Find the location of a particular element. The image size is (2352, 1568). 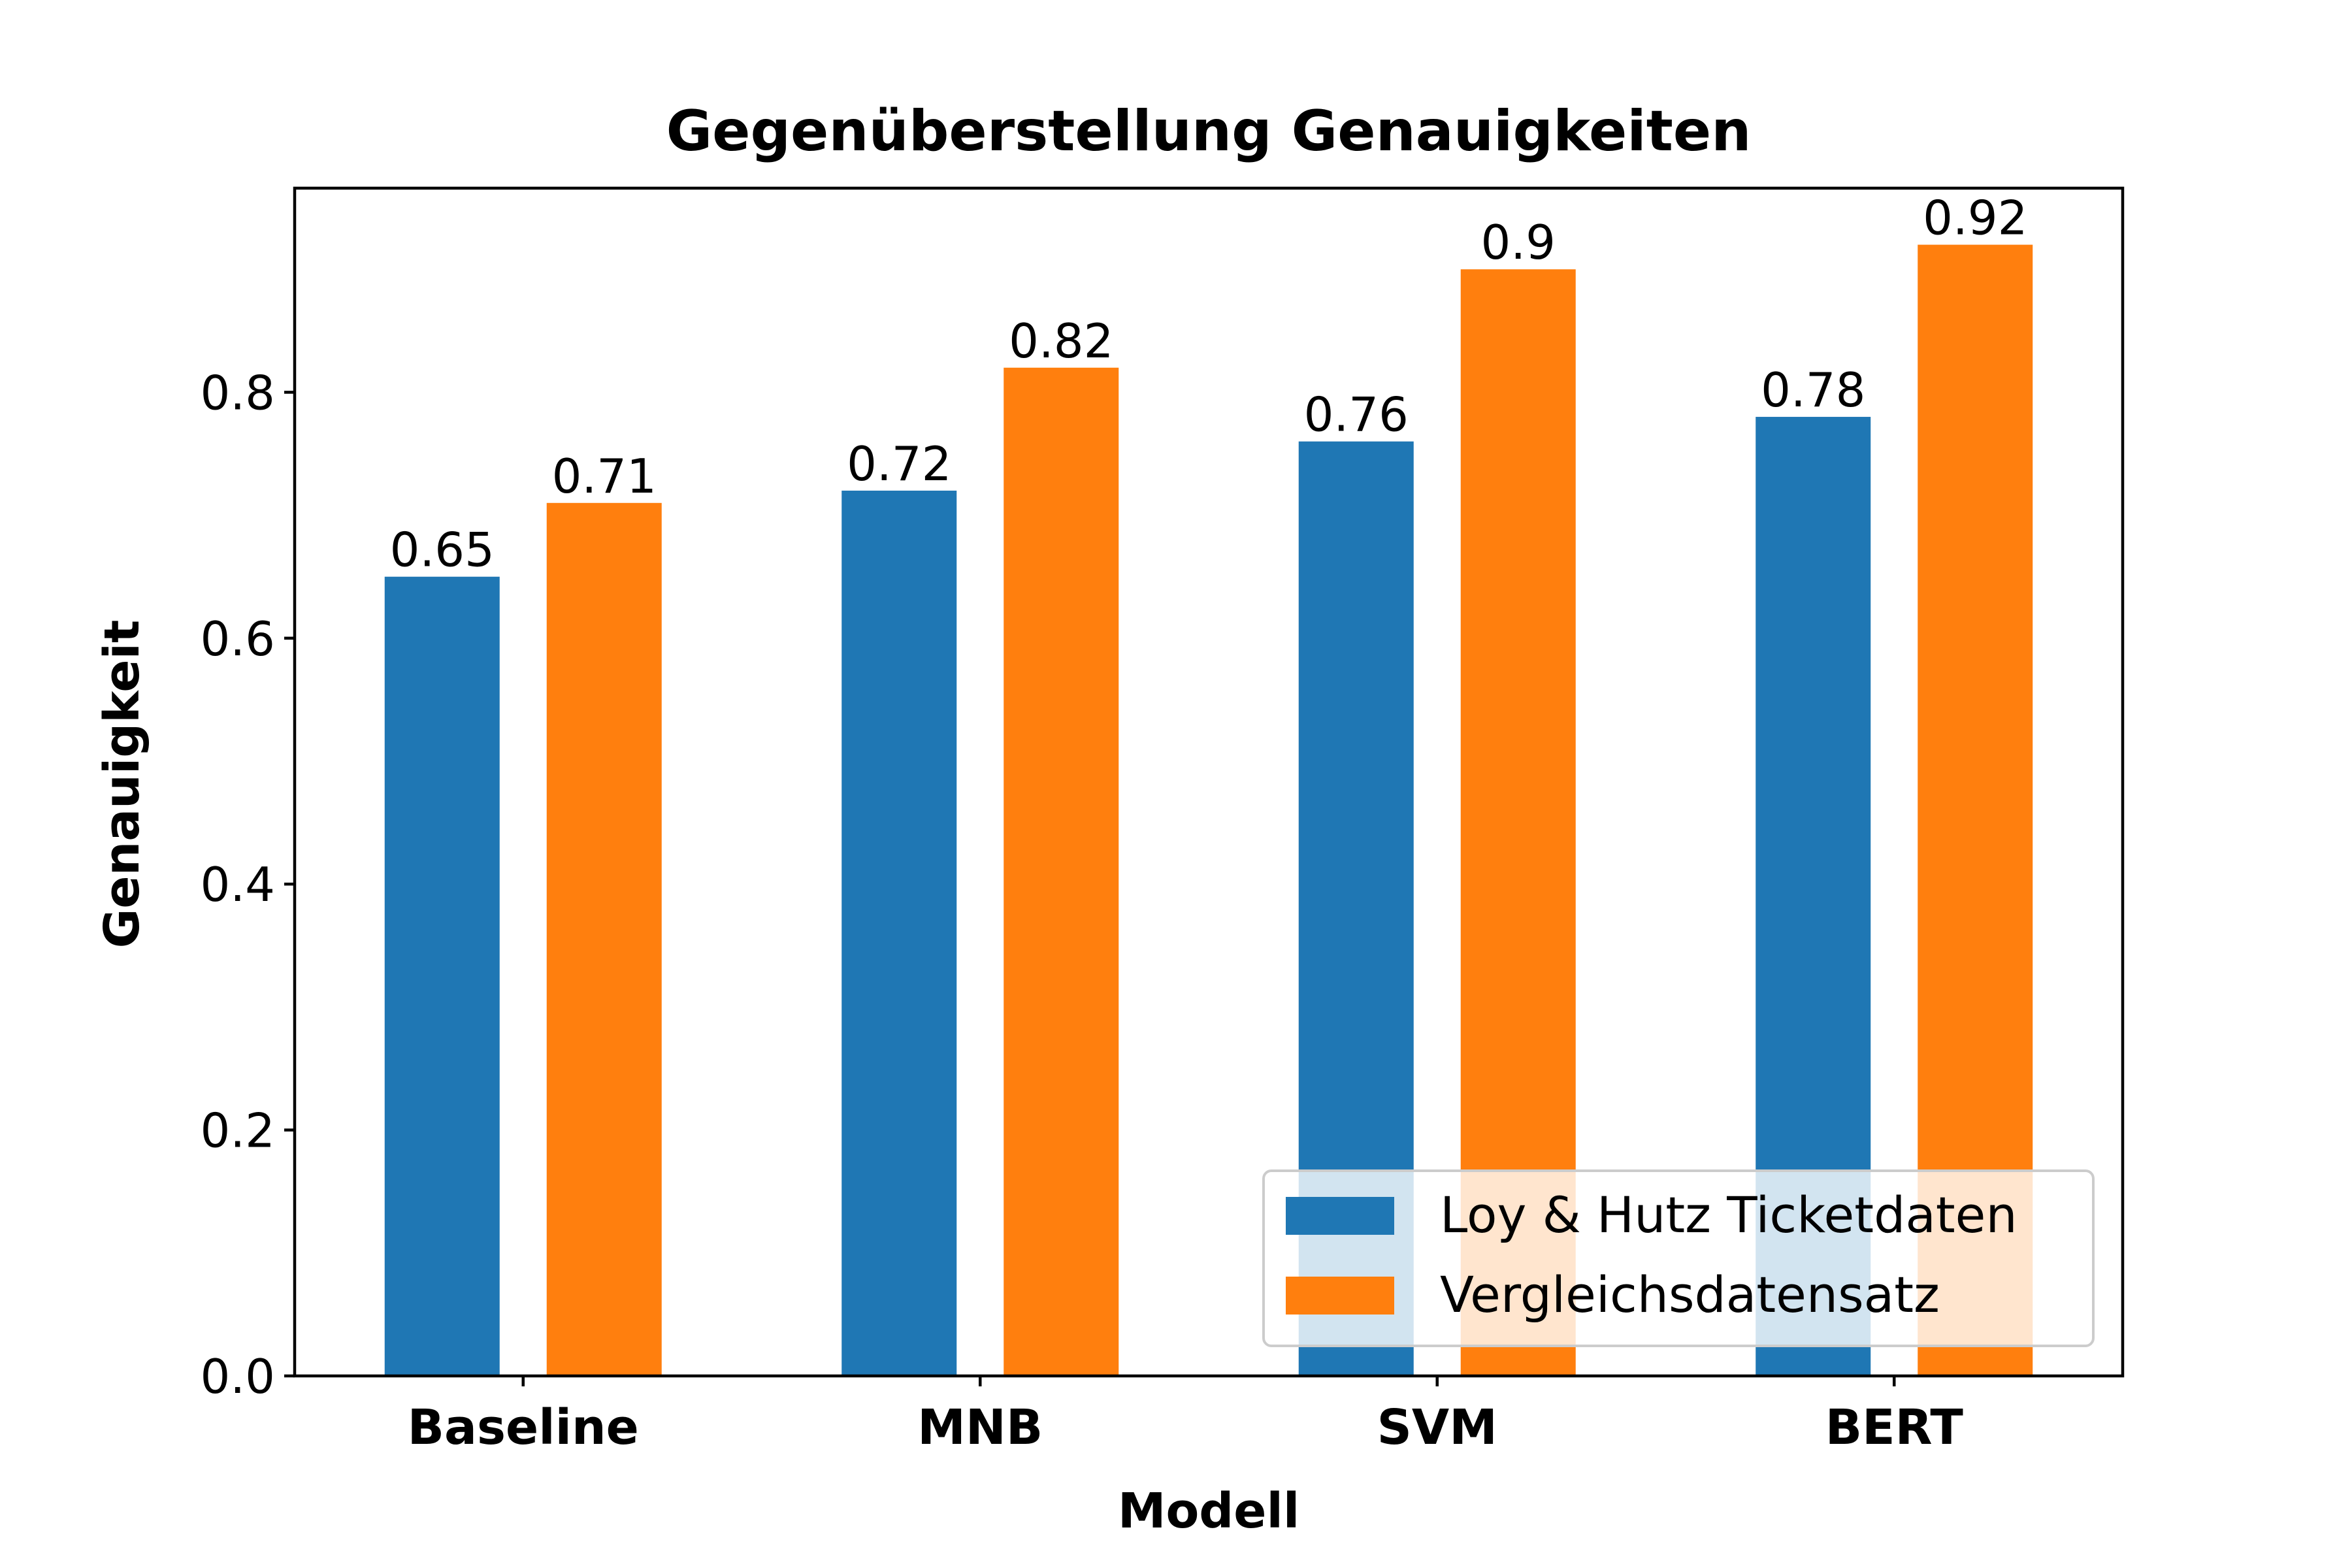

x-tick-label-baseline: Baseline is located at coordinates (523, 1427).